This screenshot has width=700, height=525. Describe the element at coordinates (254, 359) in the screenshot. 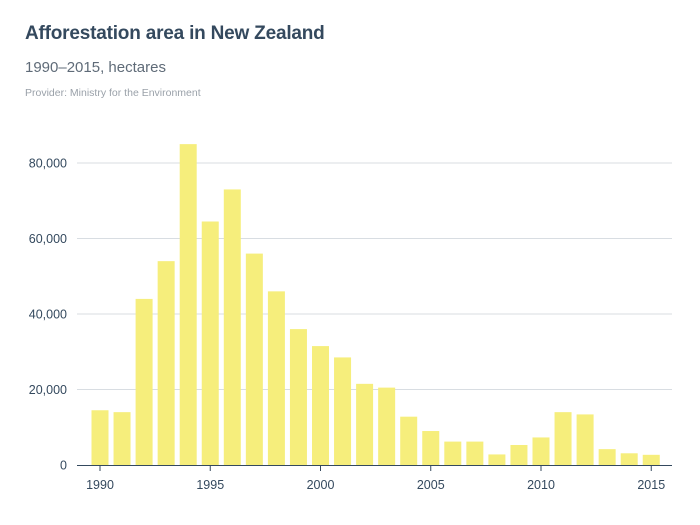

I see `bar-1997` at that location.